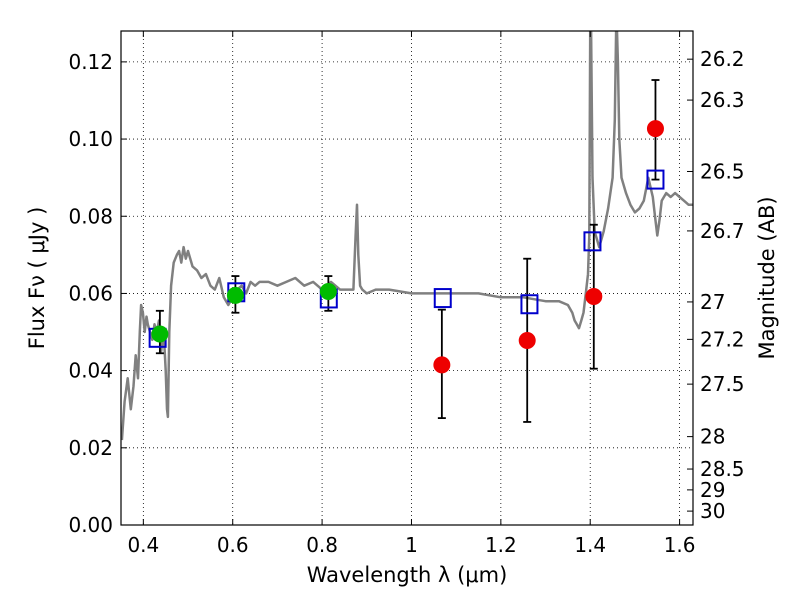 The width and height of the screenshot is (800, 600). I want to click on mag-tick-label: 29, so click(712, 490).